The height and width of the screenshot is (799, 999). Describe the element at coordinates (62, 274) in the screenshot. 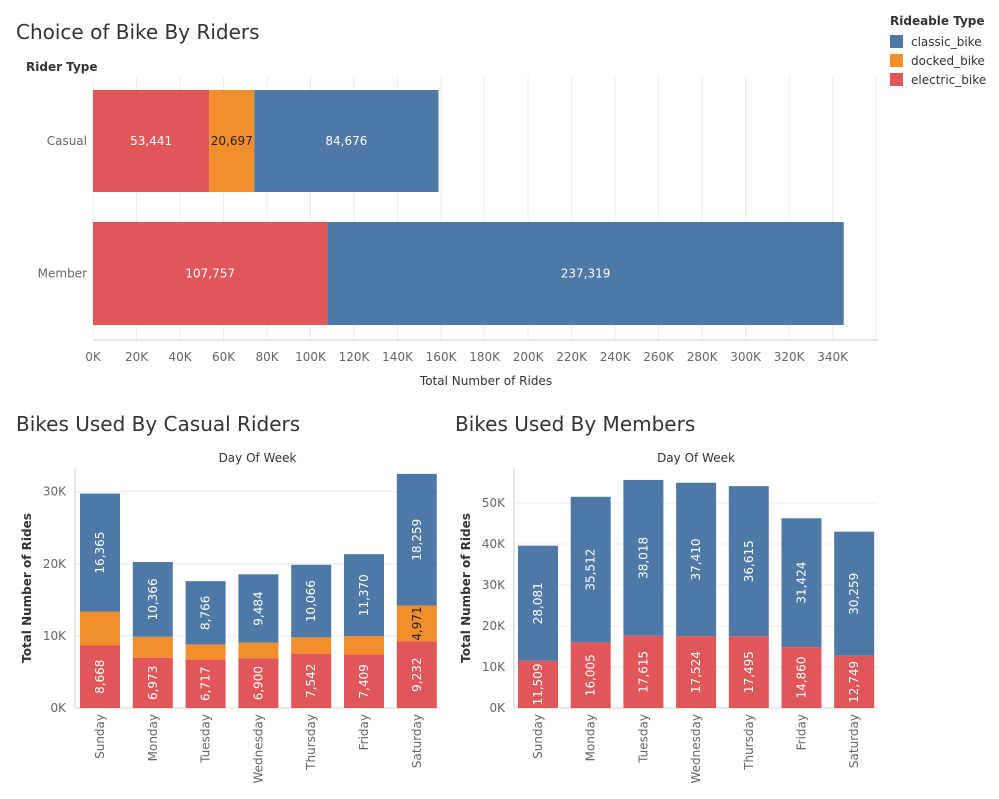

I see `category-label-member: Member` at that location.